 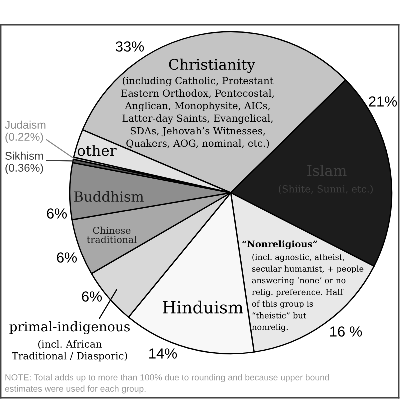 What do you see at coordinates (130, 47) in the screenshot?
I see `data-label: 33%` at bounding box center [130, 47].